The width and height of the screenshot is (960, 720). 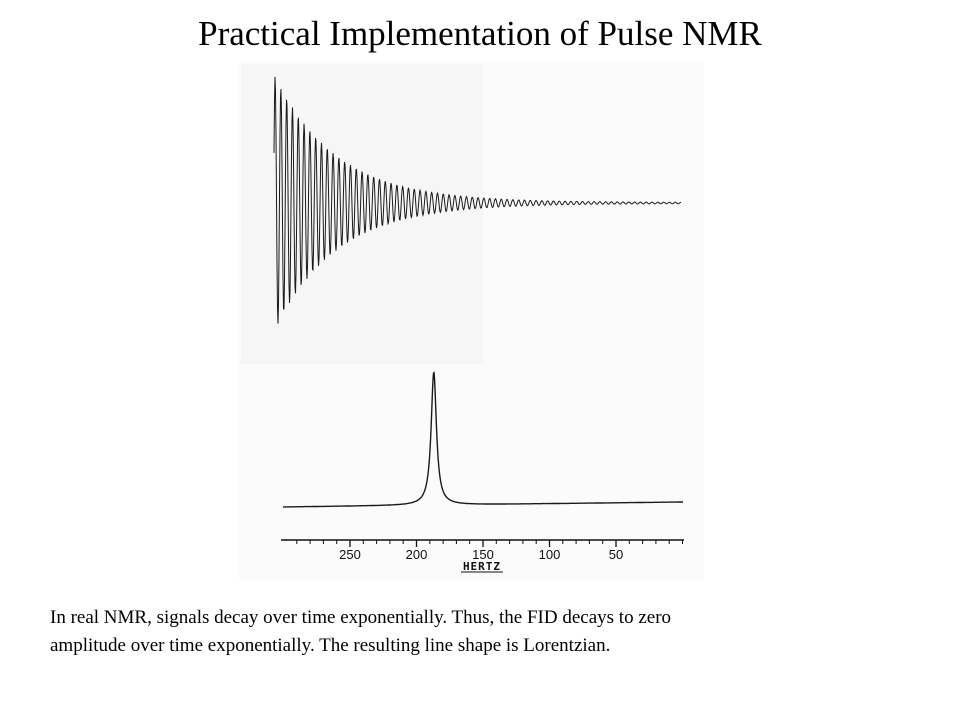 What do you see at coordinates (362, 214) in the screenshot?
I see `scan-shading` at bounding box center [362, 214].